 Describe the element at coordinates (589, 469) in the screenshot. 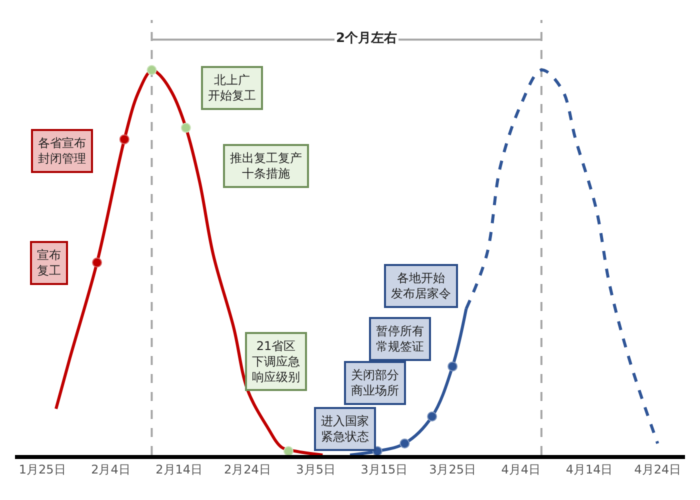

I see `x-tick-label: 4月14日` at that location.